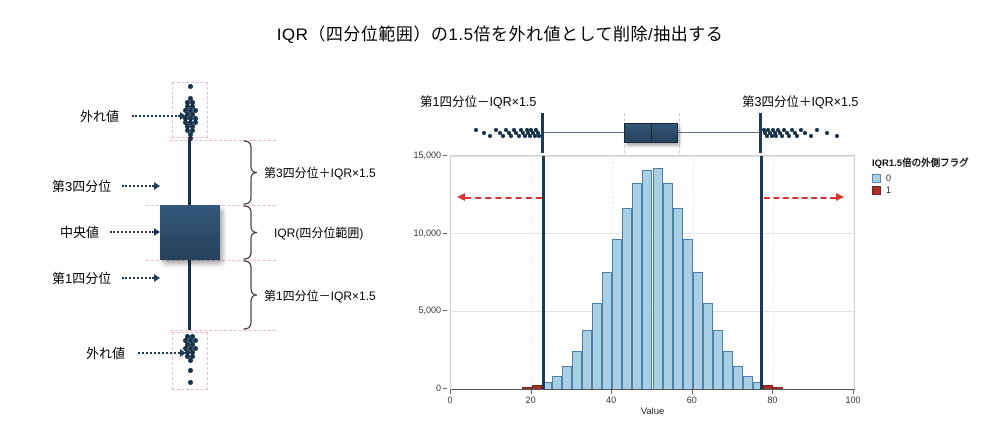 The image size is (1000, 431). What do you see at coordinates (156, 116) in the screenshot?
I see `arrow-outlier-top-icon` at bounding box center [156, 116].